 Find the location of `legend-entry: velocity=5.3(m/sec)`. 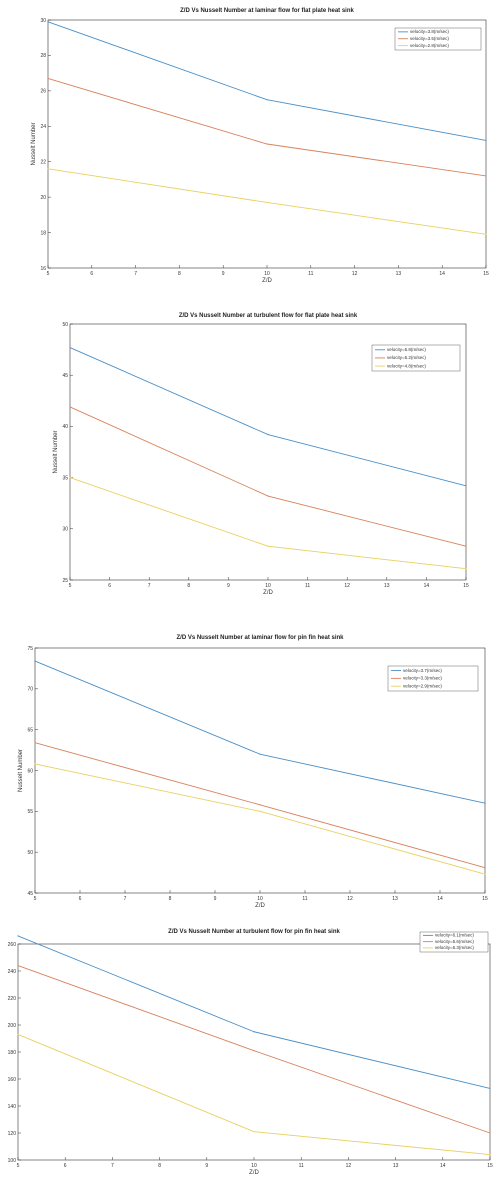

legend-entry: velocity=5.3(m/sec) is located at coordinates (454, 947).